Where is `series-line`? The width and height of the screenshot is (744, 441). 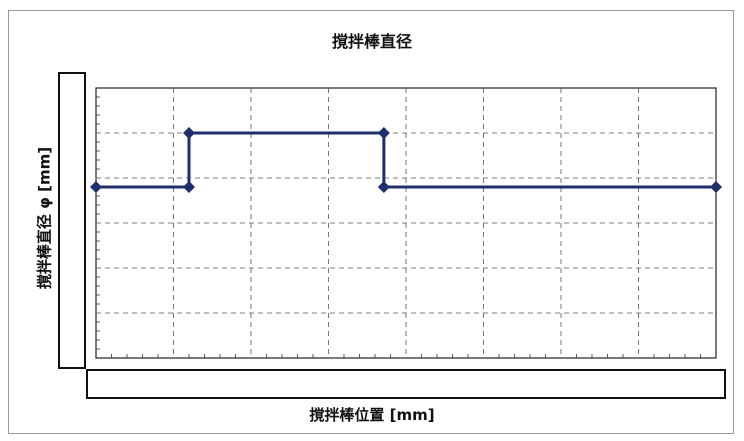 series-line is located at coordinates (406, 160).